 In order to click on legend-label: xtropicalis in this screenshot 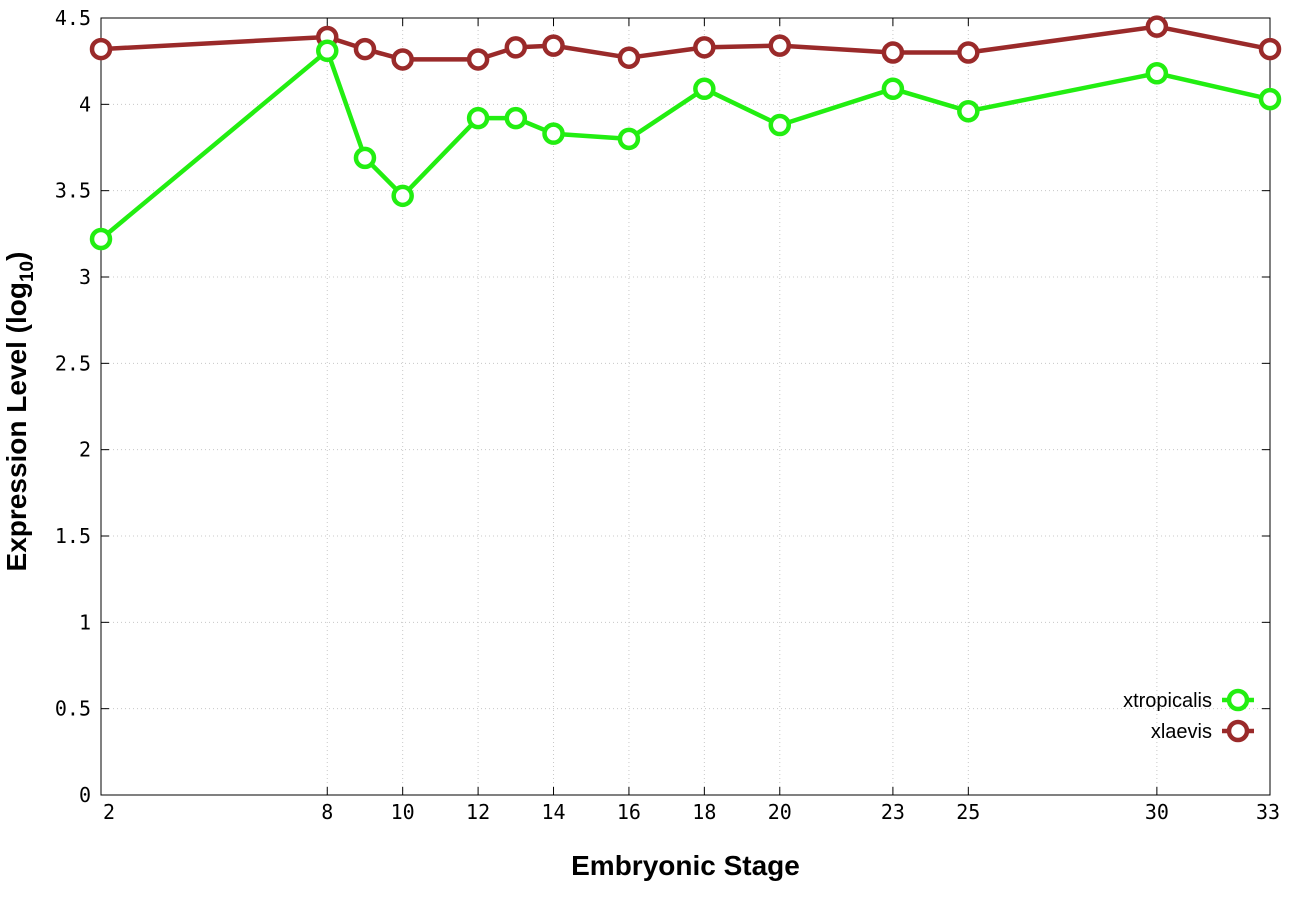, I will do `click(1167, 701)`.